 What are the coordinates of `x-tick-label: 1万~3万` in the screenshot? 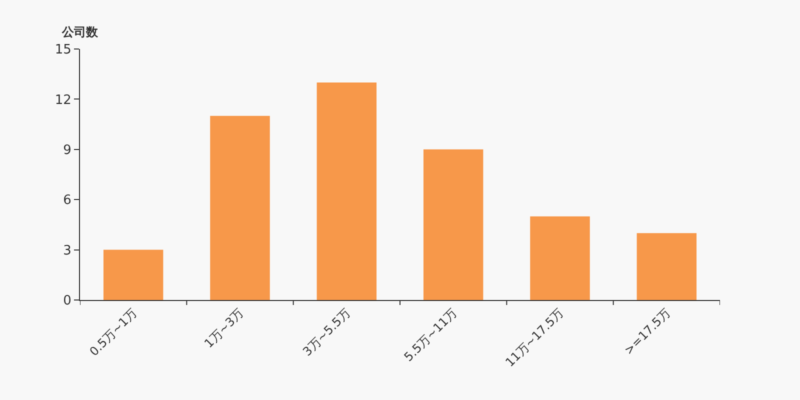 It's located at (224, 328).